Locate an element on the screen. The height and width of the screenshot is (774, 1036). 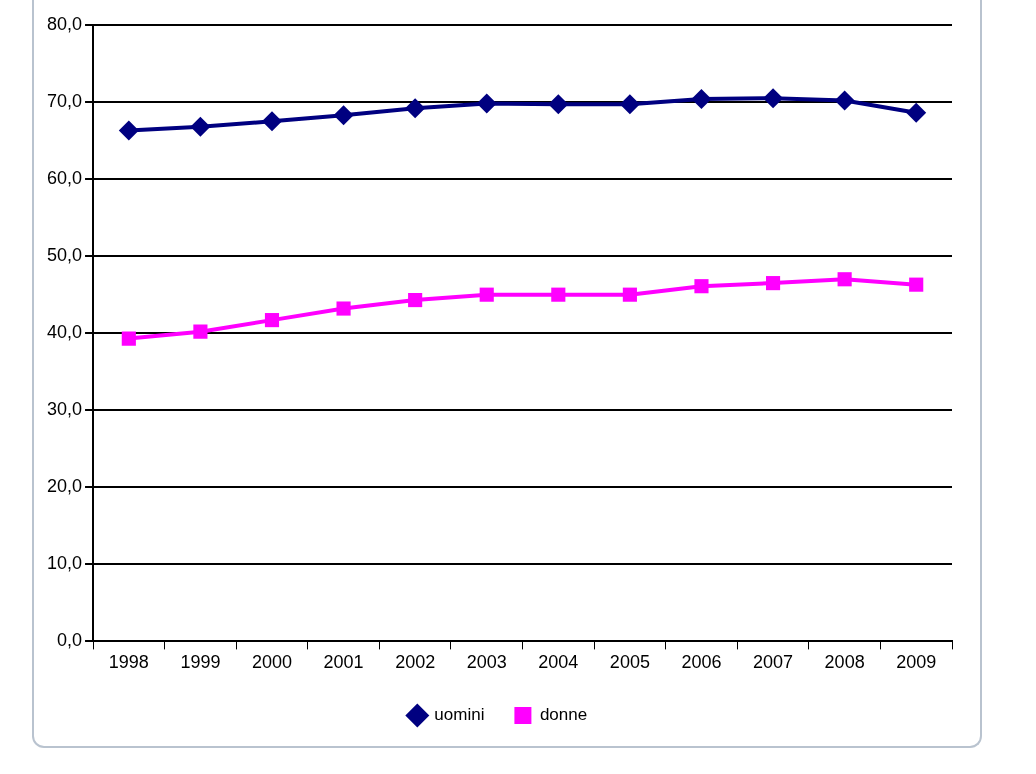
x-tick-label: 2000 is located at coordinates (272, 662).